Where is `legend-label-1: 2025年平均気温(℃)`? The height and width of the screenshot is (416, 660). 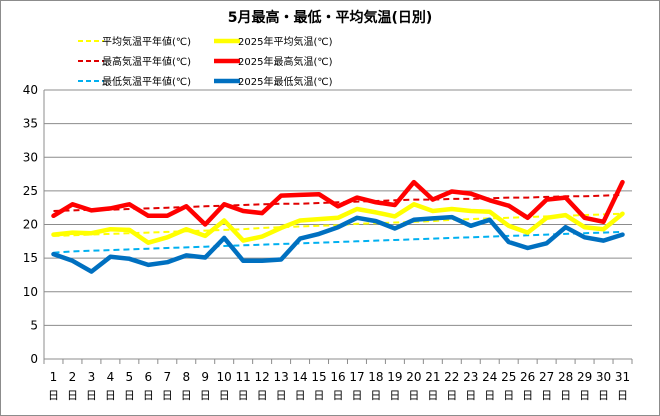 legend-label-1: 2025年平均気温(℃) is located at coordinates (285, 41).